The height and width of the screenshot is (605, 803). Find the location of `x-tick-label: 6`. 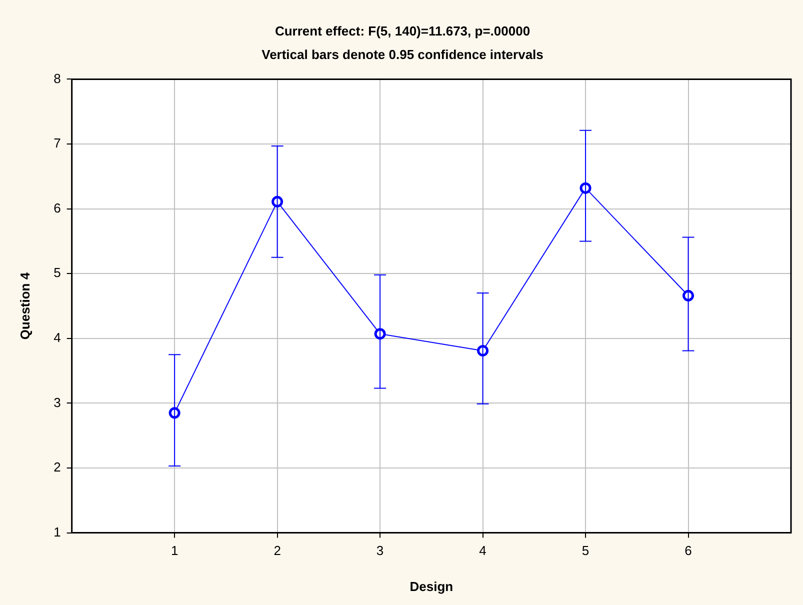

x-tick-label: 6 is located at coordinates (688, 550).